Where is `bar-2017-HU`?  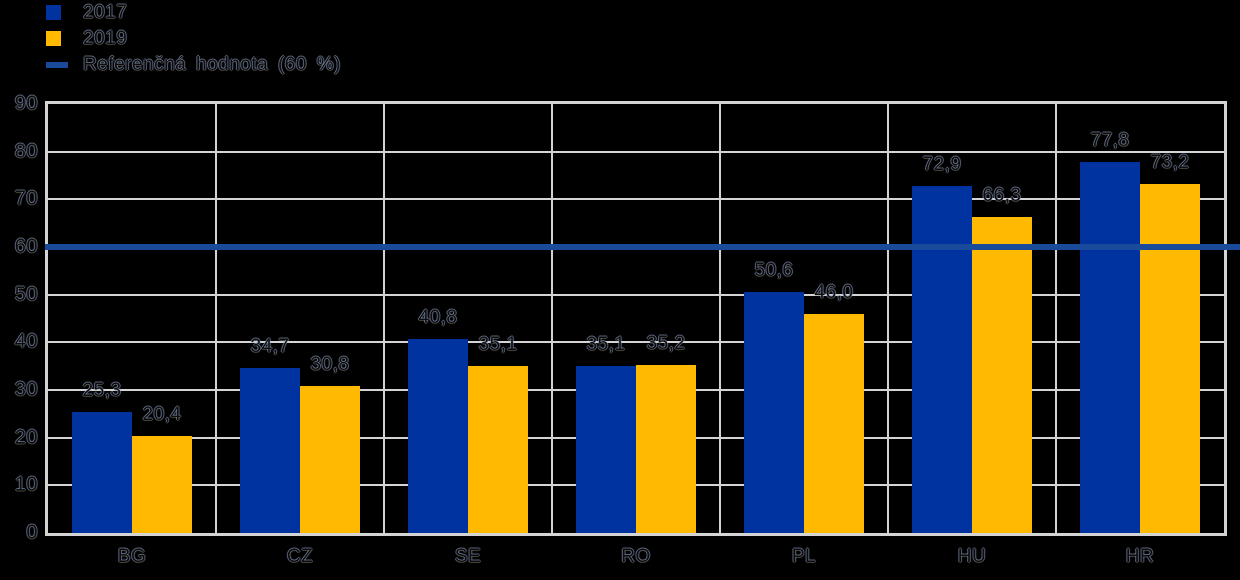 bar-2017-HU is located at coordinates (942, 359).